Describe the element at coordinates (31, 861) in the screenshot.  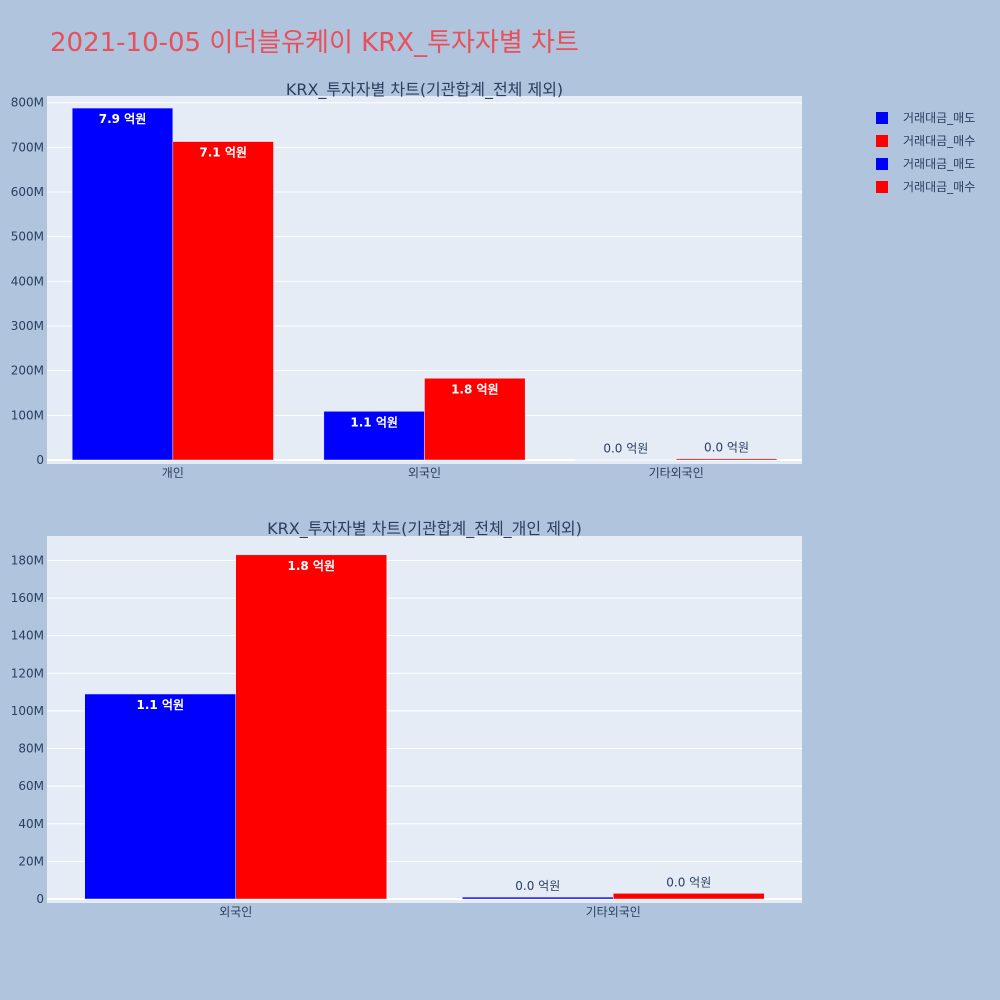
I see `y-tick-label: 20M` at that location.